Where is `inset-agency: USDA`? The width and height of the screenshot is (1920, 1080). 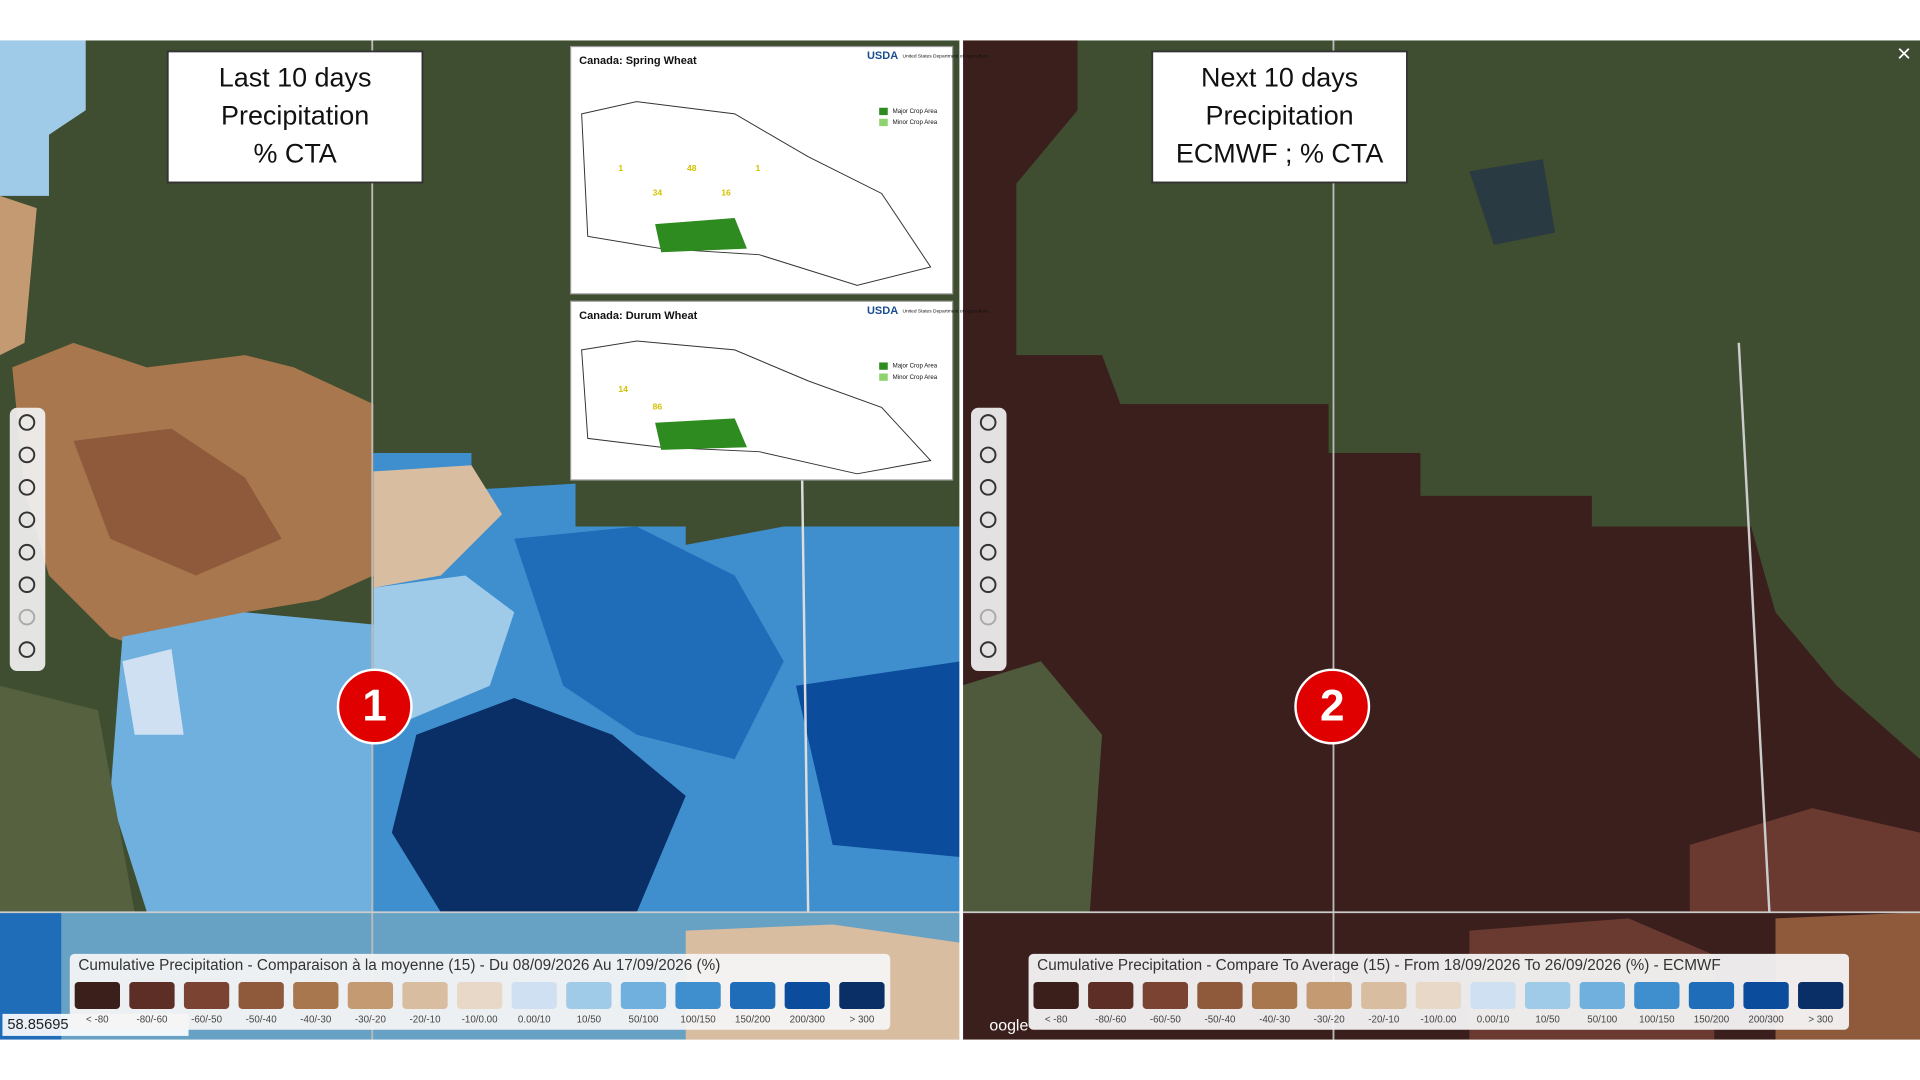 inset-agency: USDA is located at coordinates (882, 56).